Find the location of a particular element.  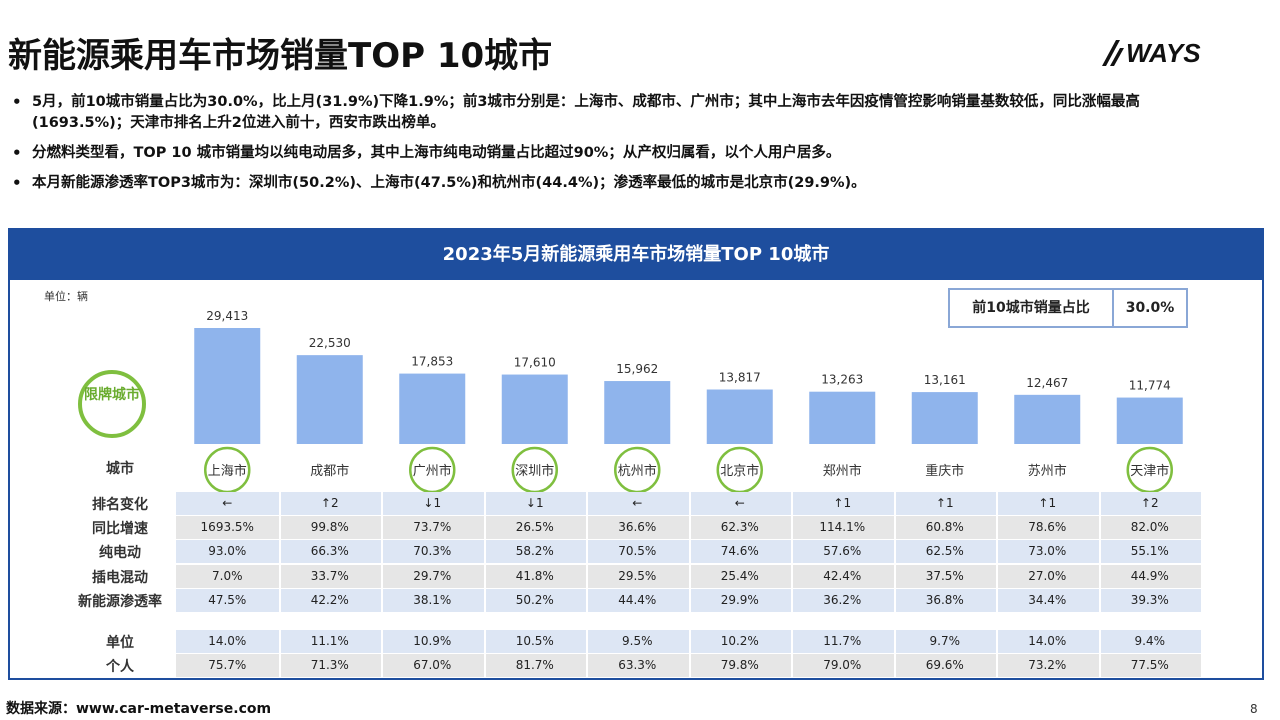

table-cell: 79.8% is located at coordinates (739, 665).